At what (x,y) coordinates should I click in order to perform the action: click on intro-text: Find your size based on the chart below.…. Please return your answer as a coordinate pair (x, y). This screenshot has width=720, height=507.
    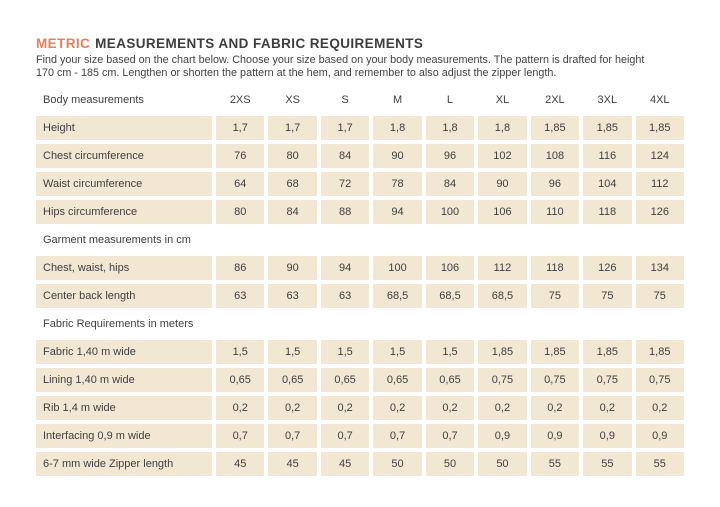
    Looking at the image, I should click on (360, 67).